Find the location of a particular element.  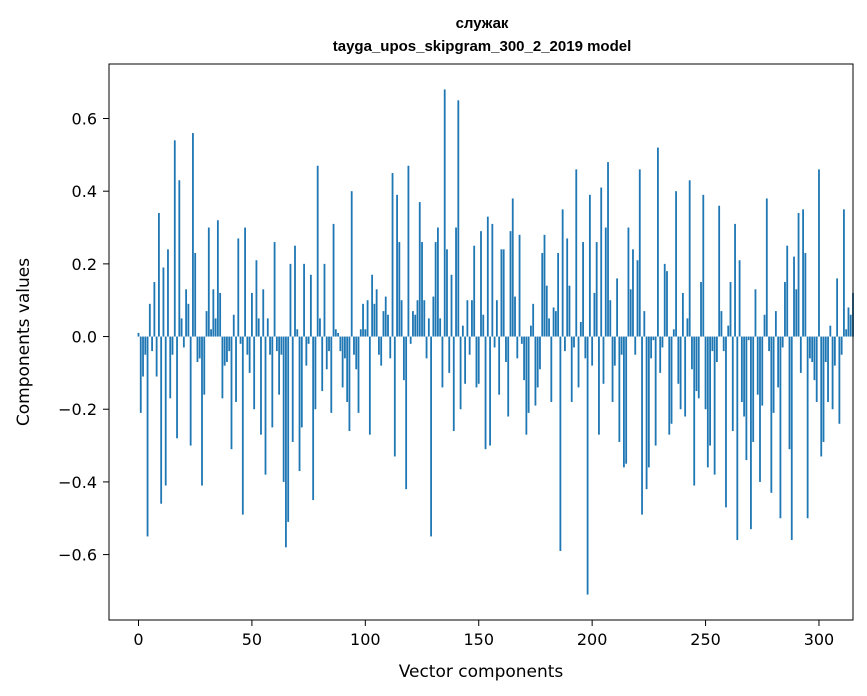

y-tick-label: 0.6 is located at coordinates (84, 119).